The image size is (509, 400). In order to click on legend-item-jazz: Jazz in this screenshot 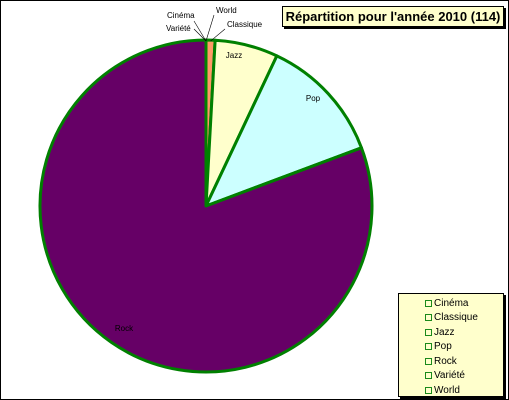, I will do `click(464, 332)`.